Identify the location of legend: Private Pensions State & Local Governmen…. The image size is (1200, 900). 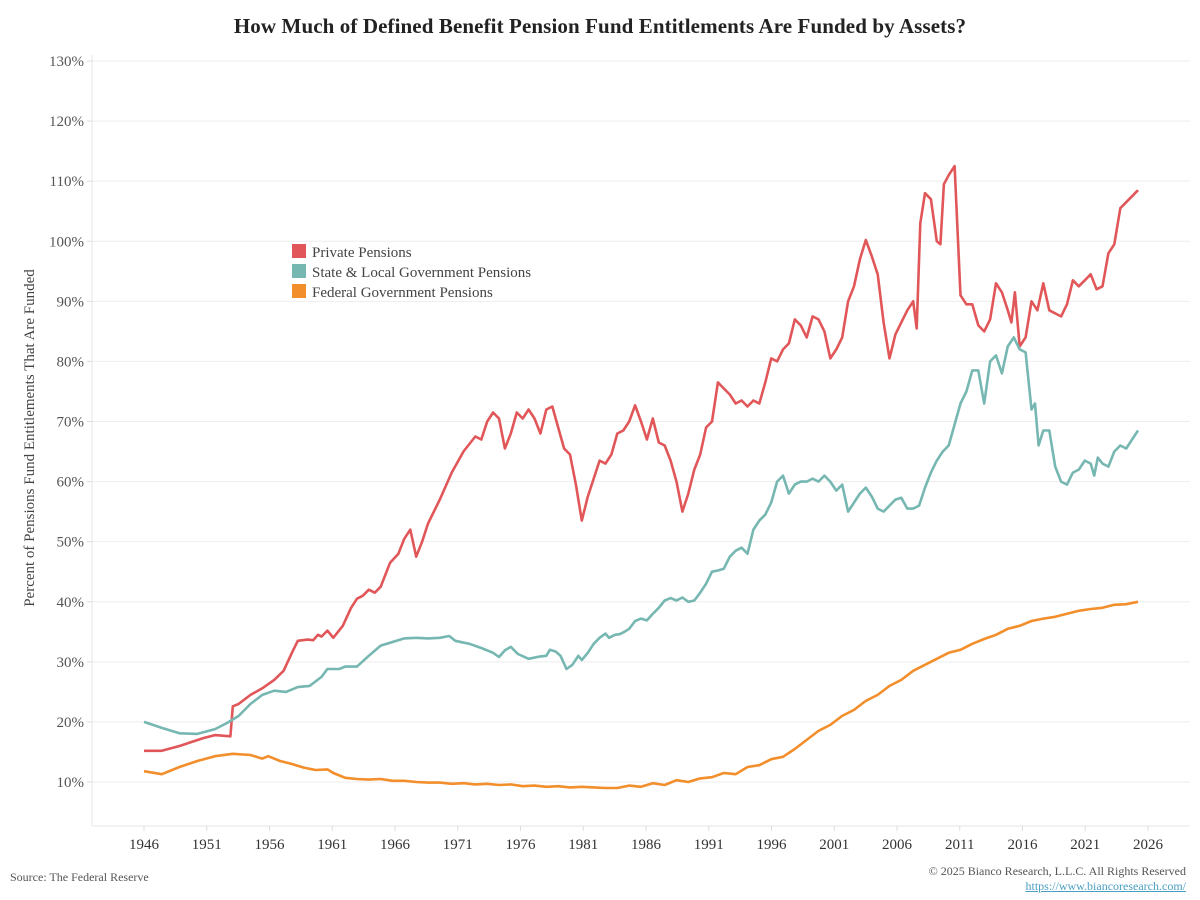
(411, 272).